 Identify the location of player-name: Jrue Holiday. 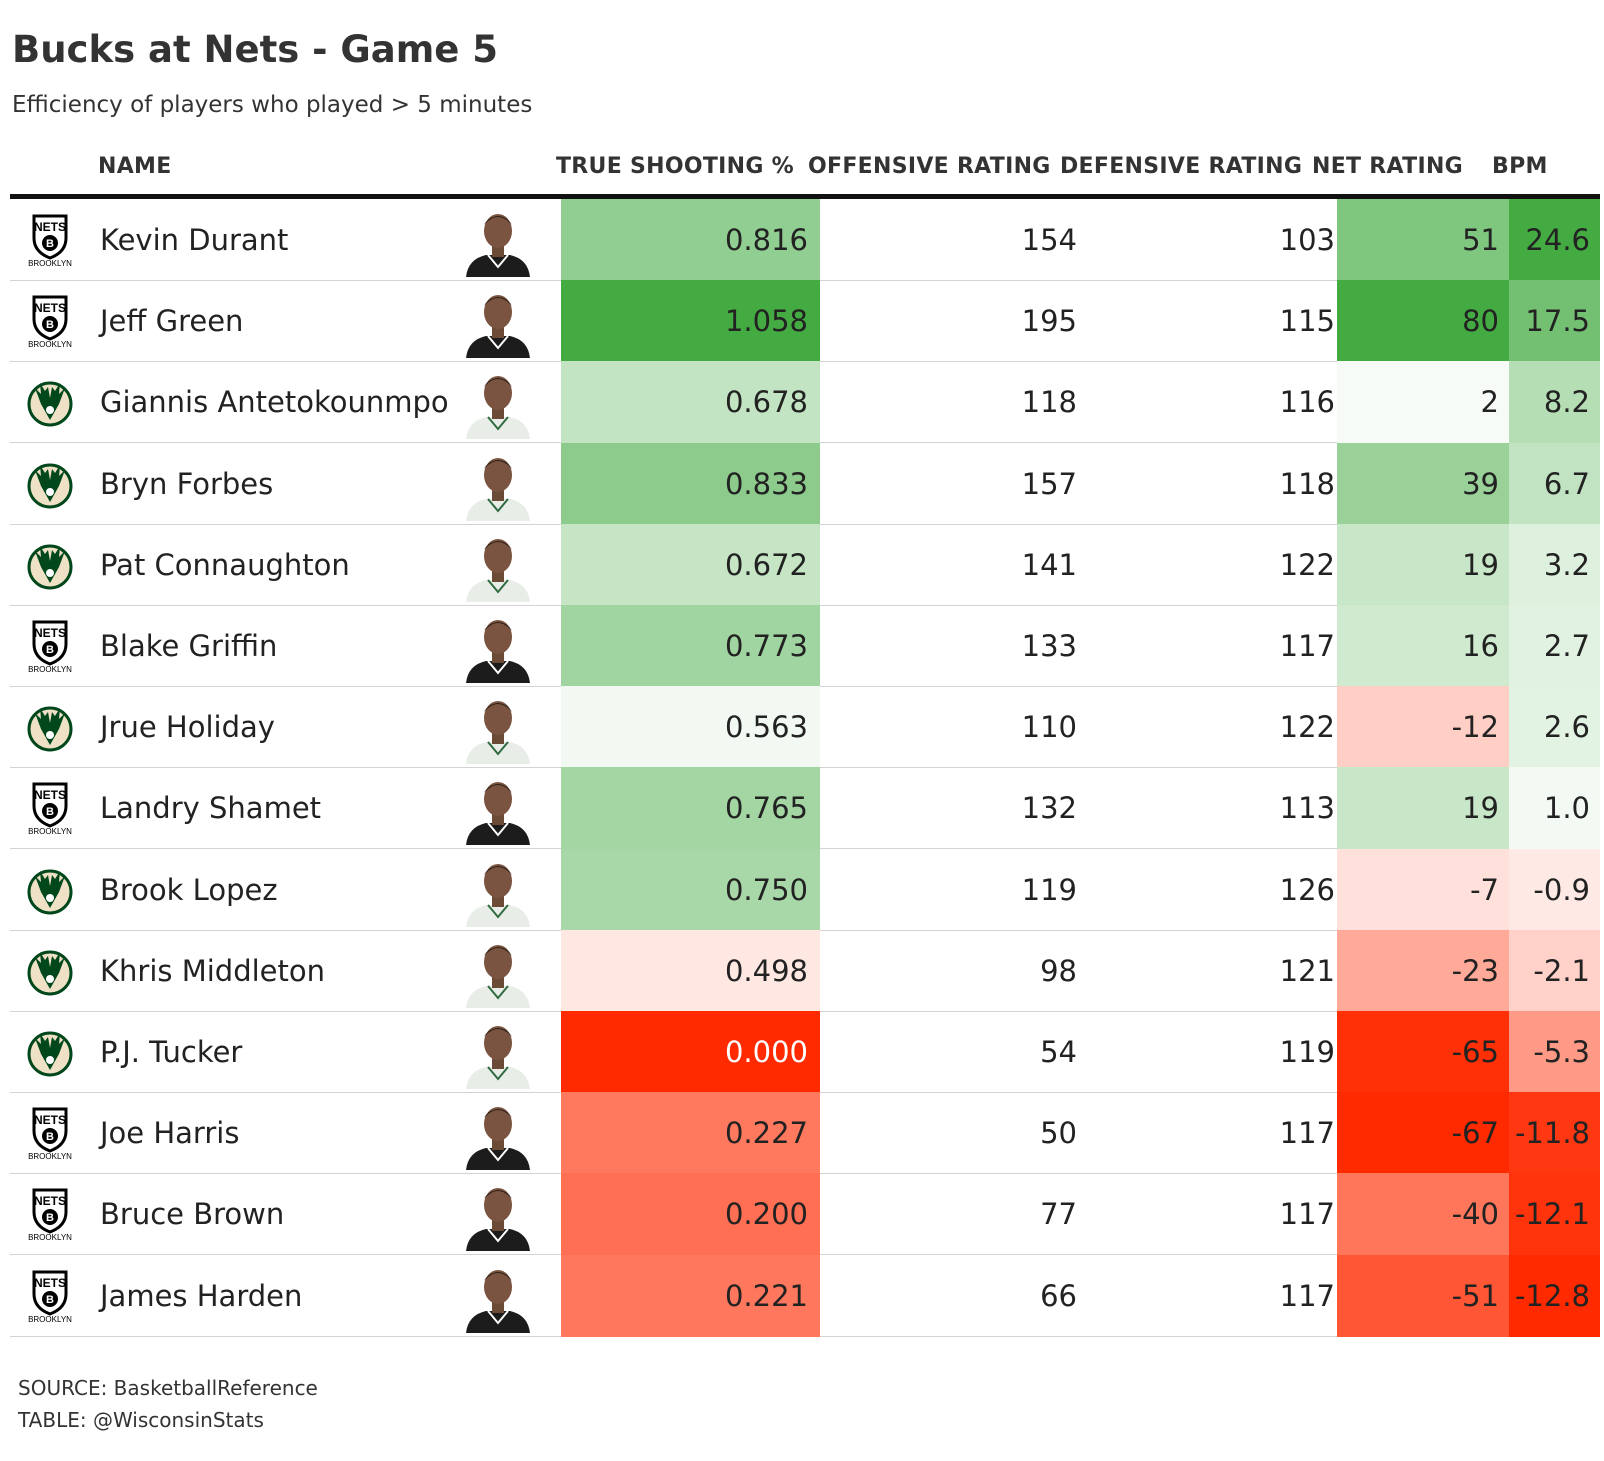
(187, 727).